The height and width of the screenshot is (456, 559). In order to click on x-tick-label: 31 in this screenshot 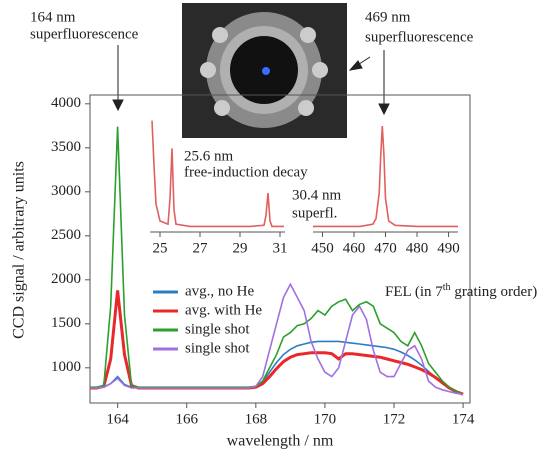, I will do `click(280, 248)`.